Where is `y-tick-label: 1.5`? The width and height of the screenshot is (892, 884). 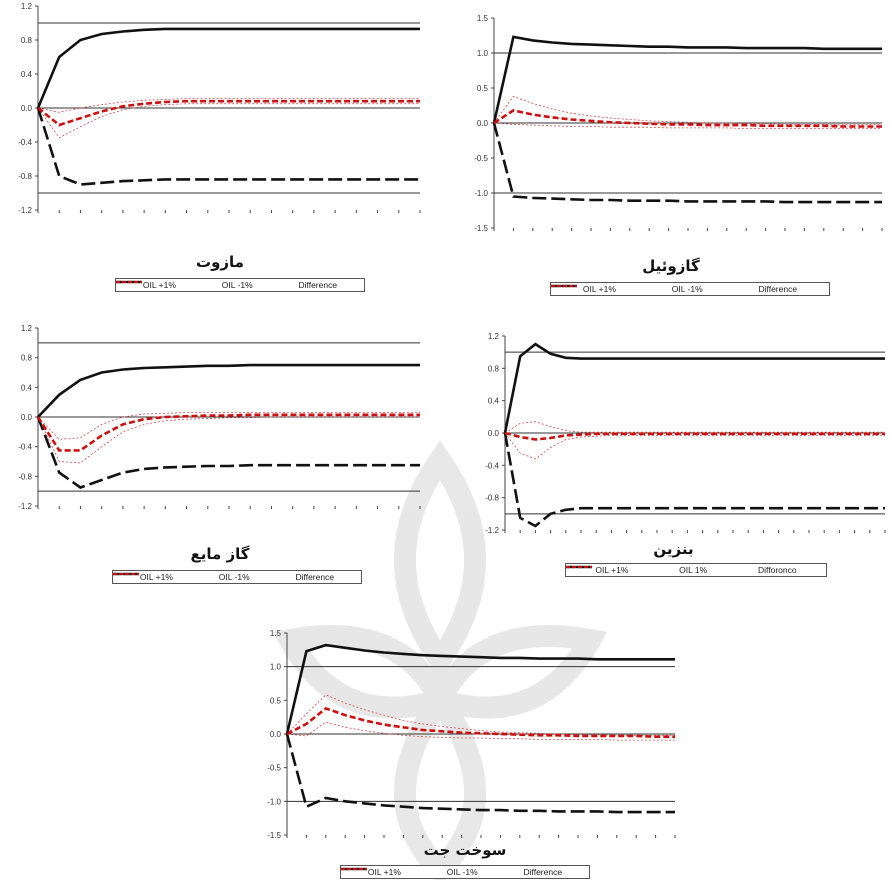
y-tick-label: 1.5 is located at coordinates (483, 18).